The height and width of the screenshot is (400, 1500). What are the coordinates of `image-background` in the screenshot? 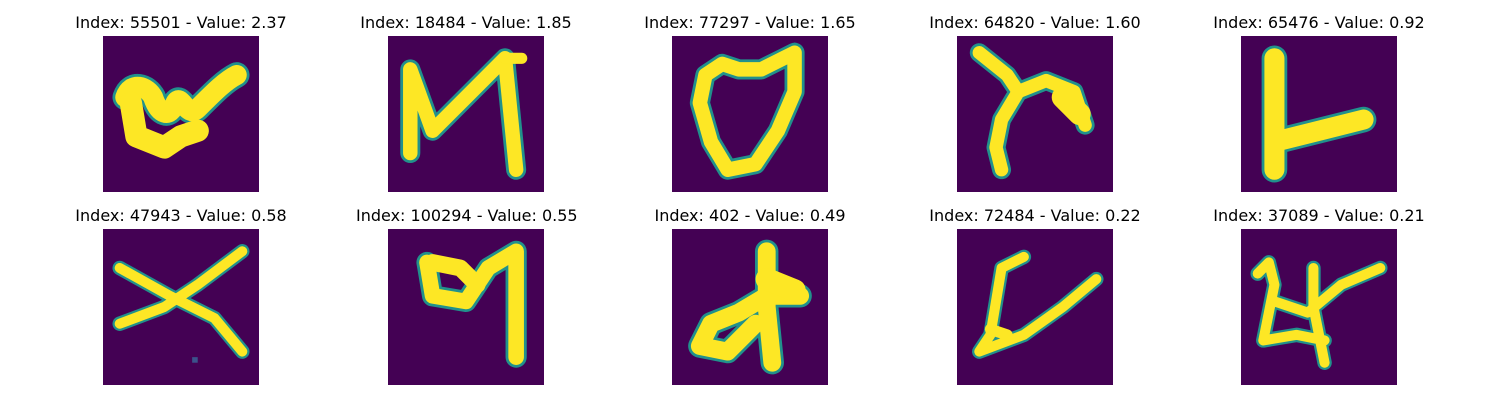 It's located at (1035, 307).